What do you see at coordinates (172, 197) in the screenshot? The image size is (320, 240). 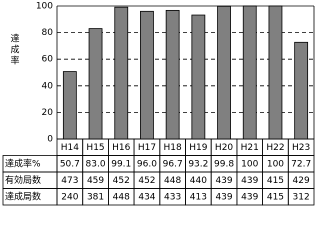 I see `table-value: 433` at bounding box center [172, 197].